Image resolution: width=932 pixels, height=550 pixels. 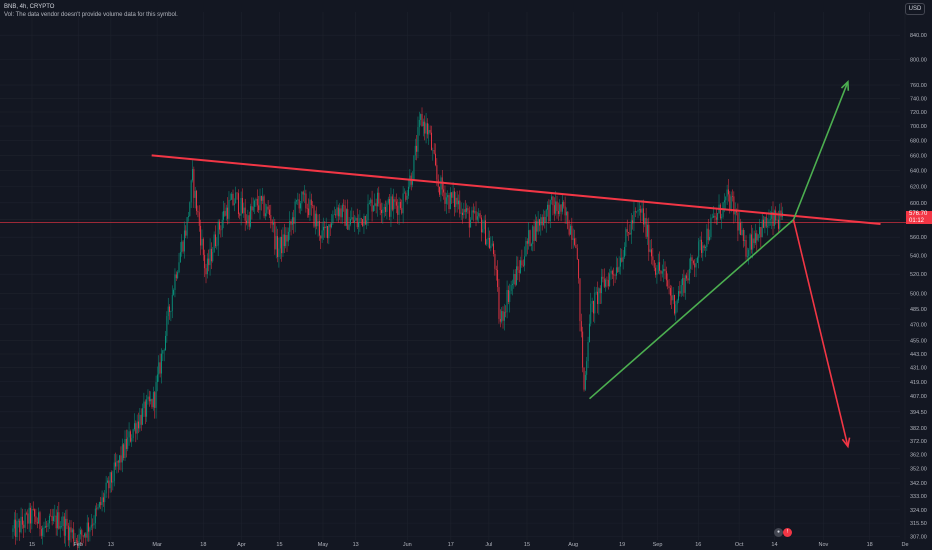 I want to click on price-tick-label: 800.00, so click(x=918, y=60).